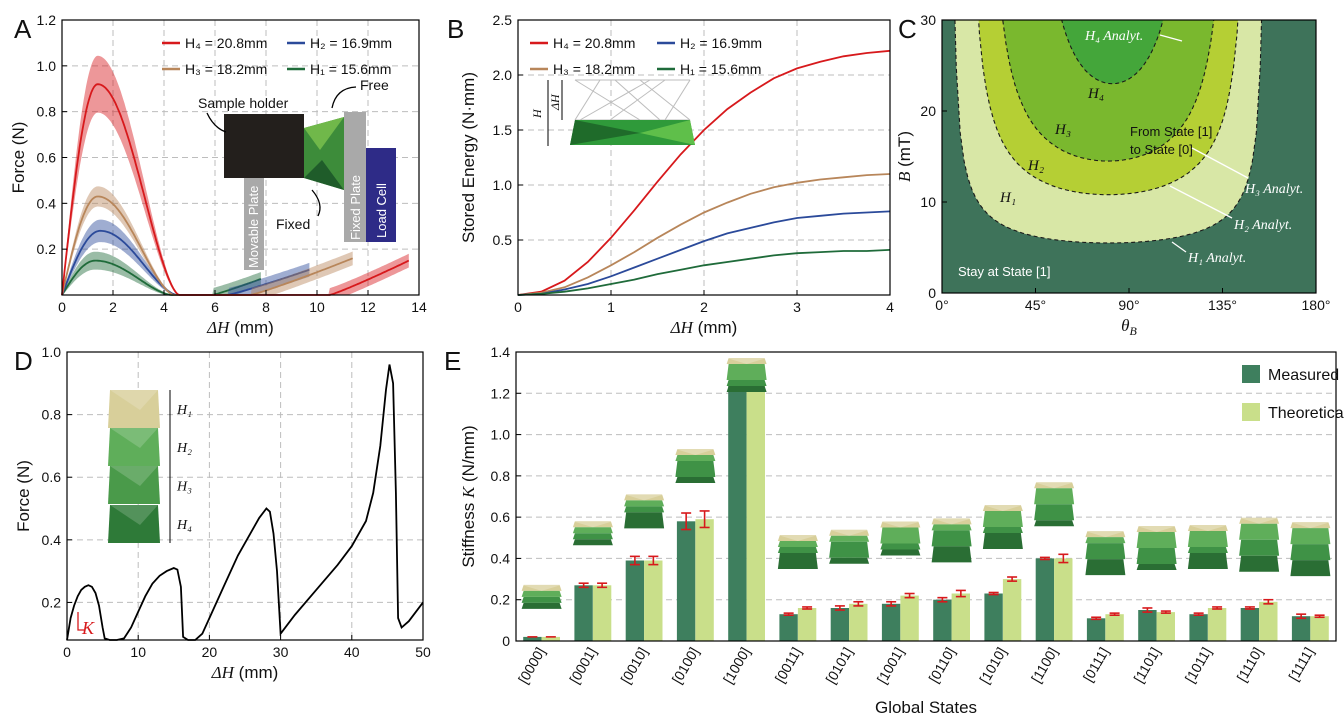 This screenshot has width=1344, height=718. I want to click on c-arrow-h2, so click(1201, 202).